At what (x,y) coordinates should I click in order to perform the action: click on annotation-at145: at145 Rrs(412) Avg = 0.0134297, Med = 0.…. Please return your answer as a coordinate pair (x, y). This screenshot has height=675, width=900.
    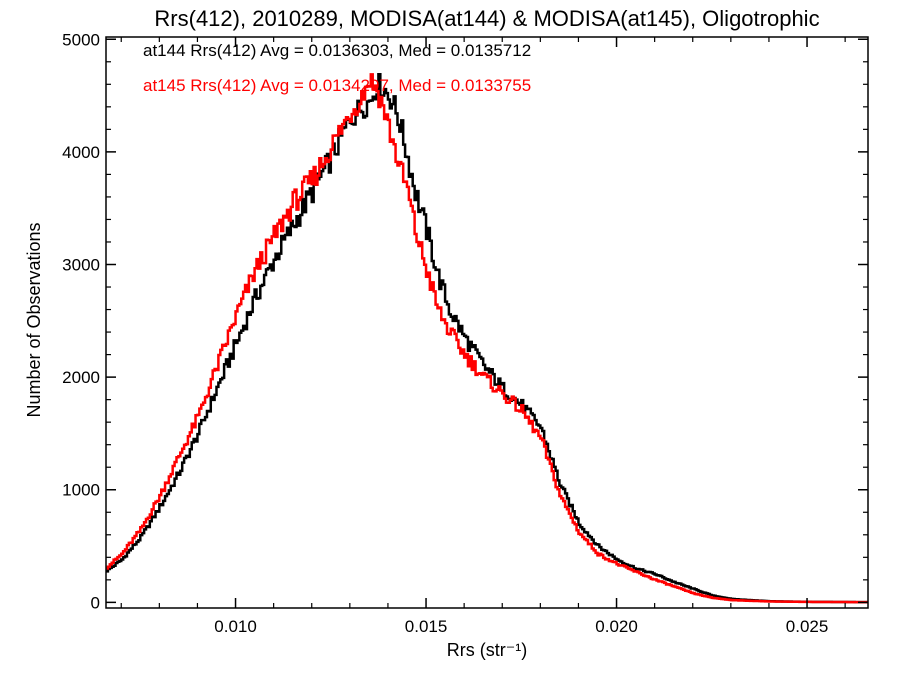
    Looking at the image, I should click on (337, 85).